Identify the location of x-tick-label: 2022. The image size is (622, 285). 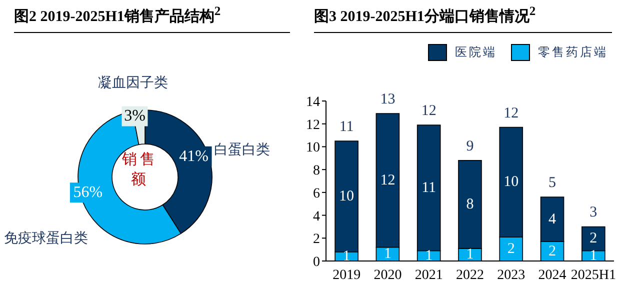
(470, 275).